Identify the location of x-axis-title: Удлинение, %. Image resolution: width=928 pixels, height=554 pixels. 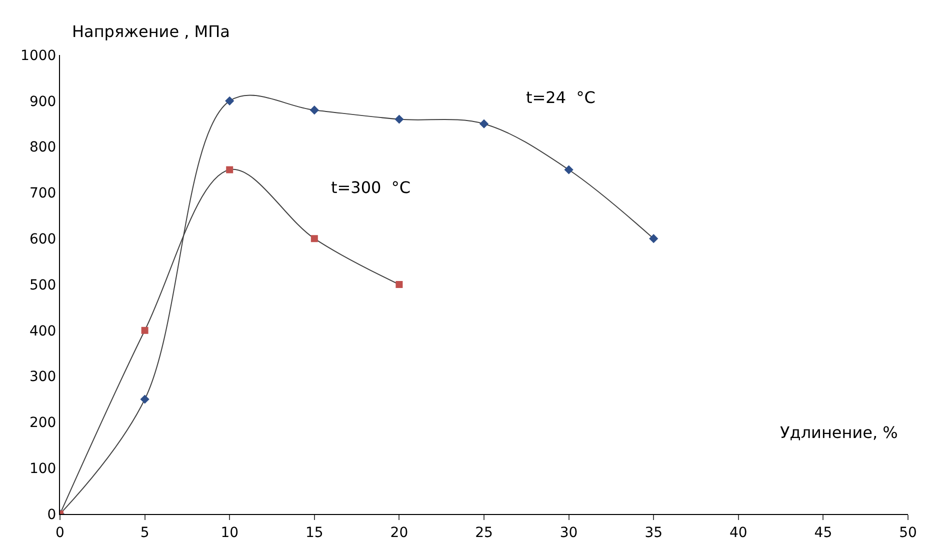
(839, 432).